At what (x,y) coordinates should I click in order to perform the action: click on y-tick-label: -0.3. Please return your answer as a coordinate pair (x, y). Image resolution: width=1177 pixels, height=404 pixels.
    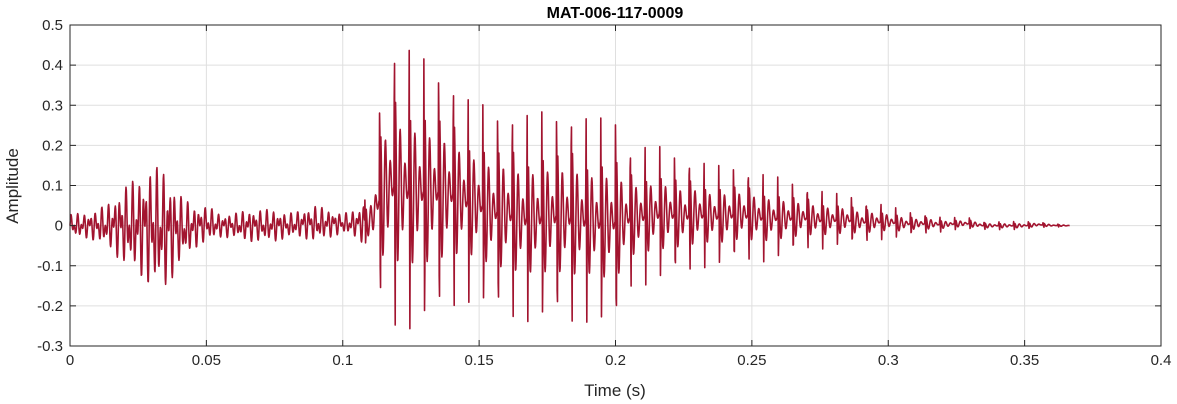
    Looking at the image, I should click on (50, 346).